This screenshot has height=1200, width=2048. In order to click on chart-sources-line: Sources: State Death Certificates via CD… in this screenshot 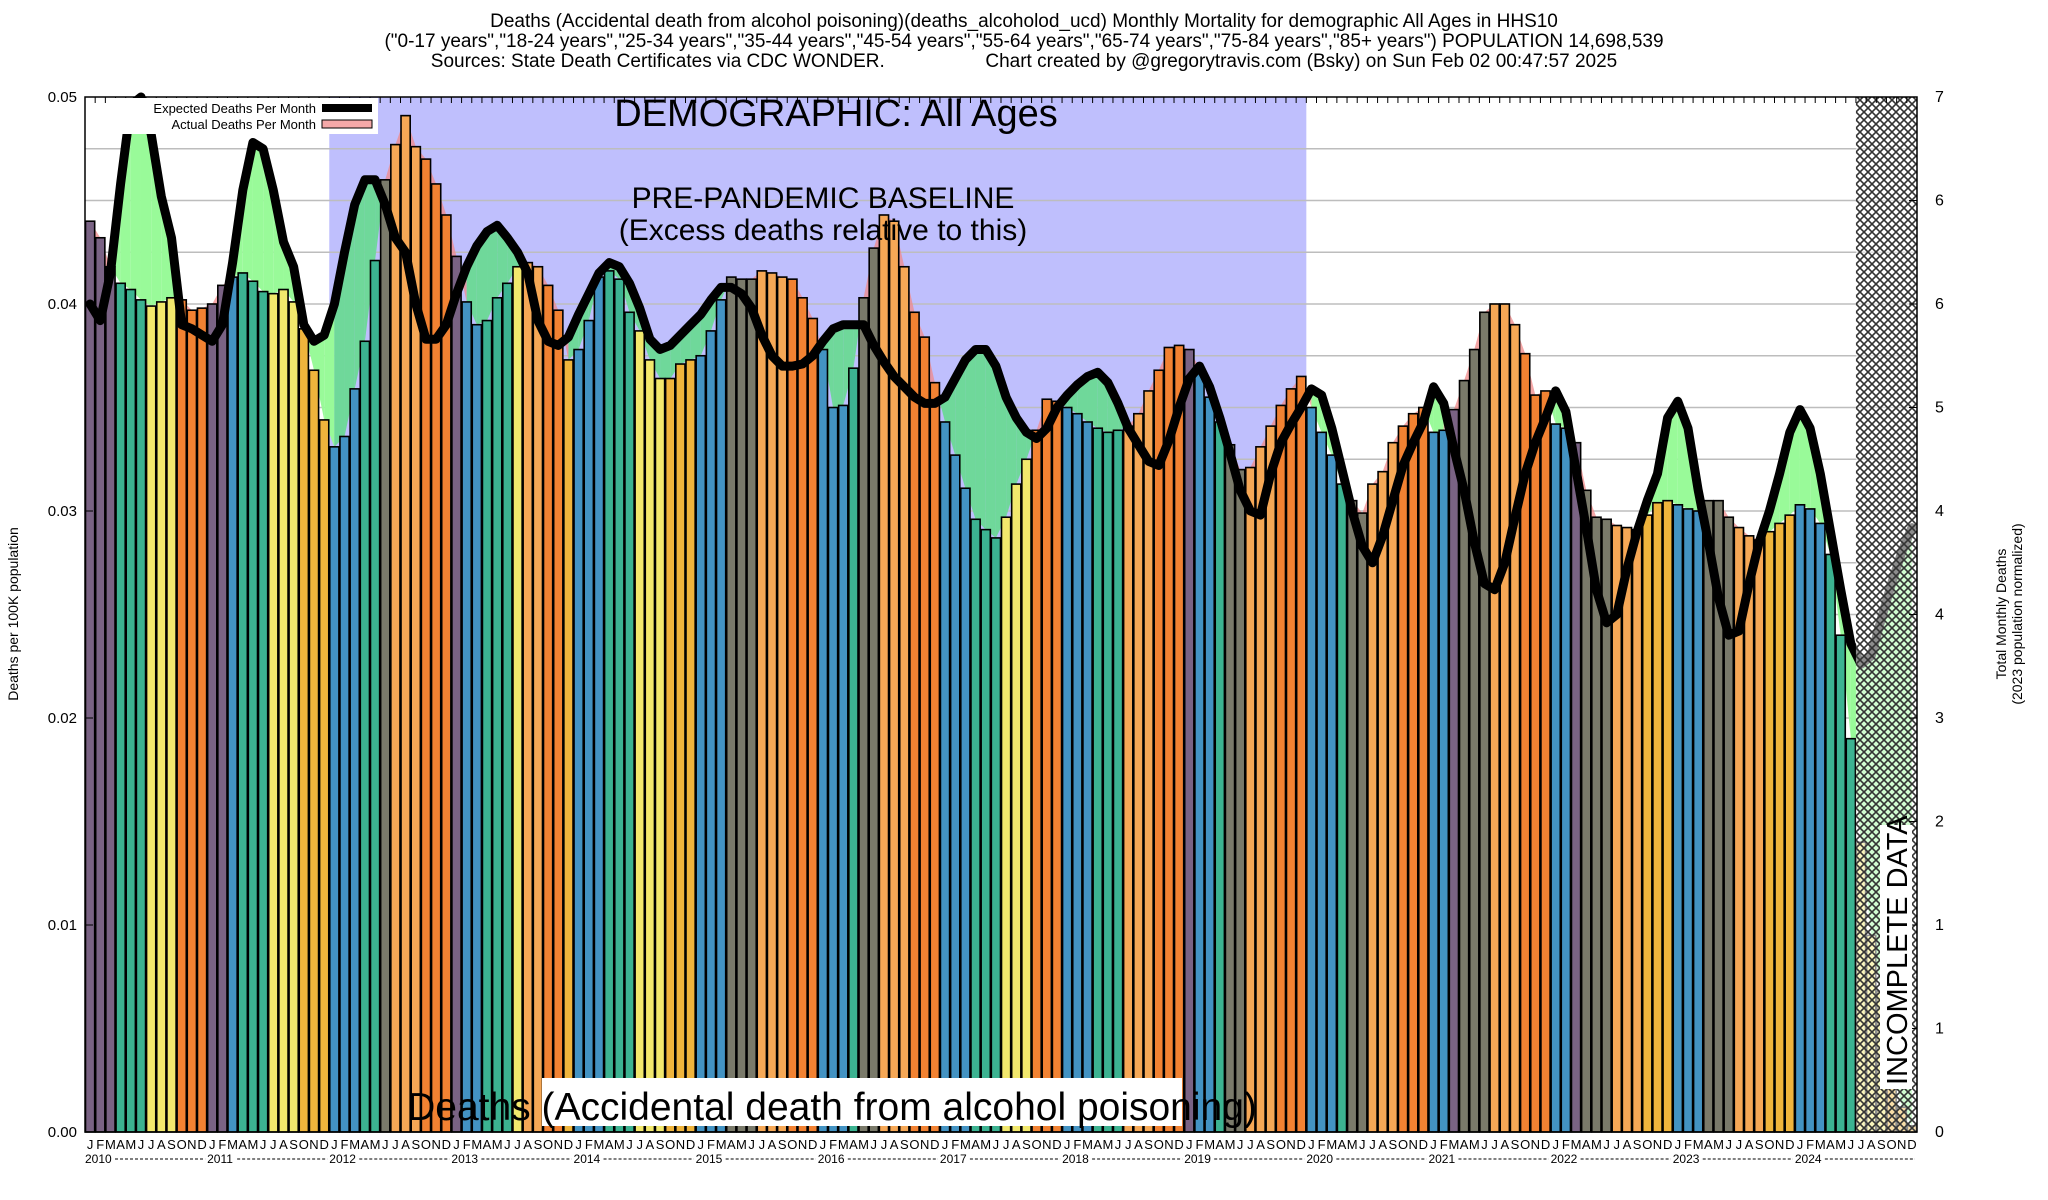, I will do `click(1024, 62)`.